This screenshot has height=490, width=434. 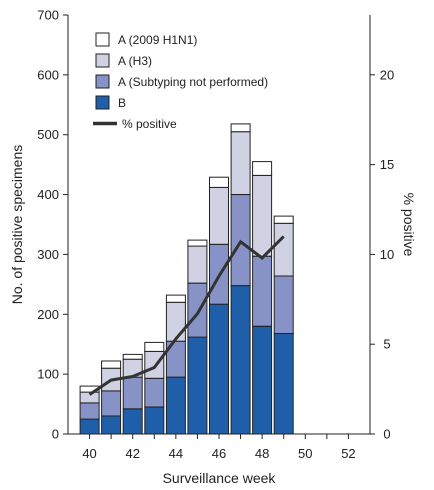 What do you see at coordinates (111, 364) in the screenshot?
I see `bar-week41-a-2009-h1n1` at bounding box center [111, 364].